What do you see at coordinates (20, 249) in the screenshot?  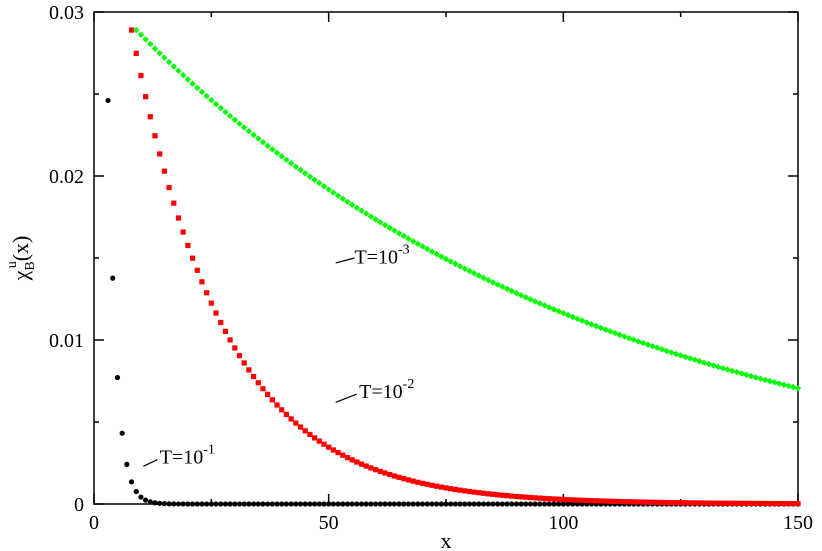 I see `y-axis-label-arg: (x)` at bounding box center [20, 249].